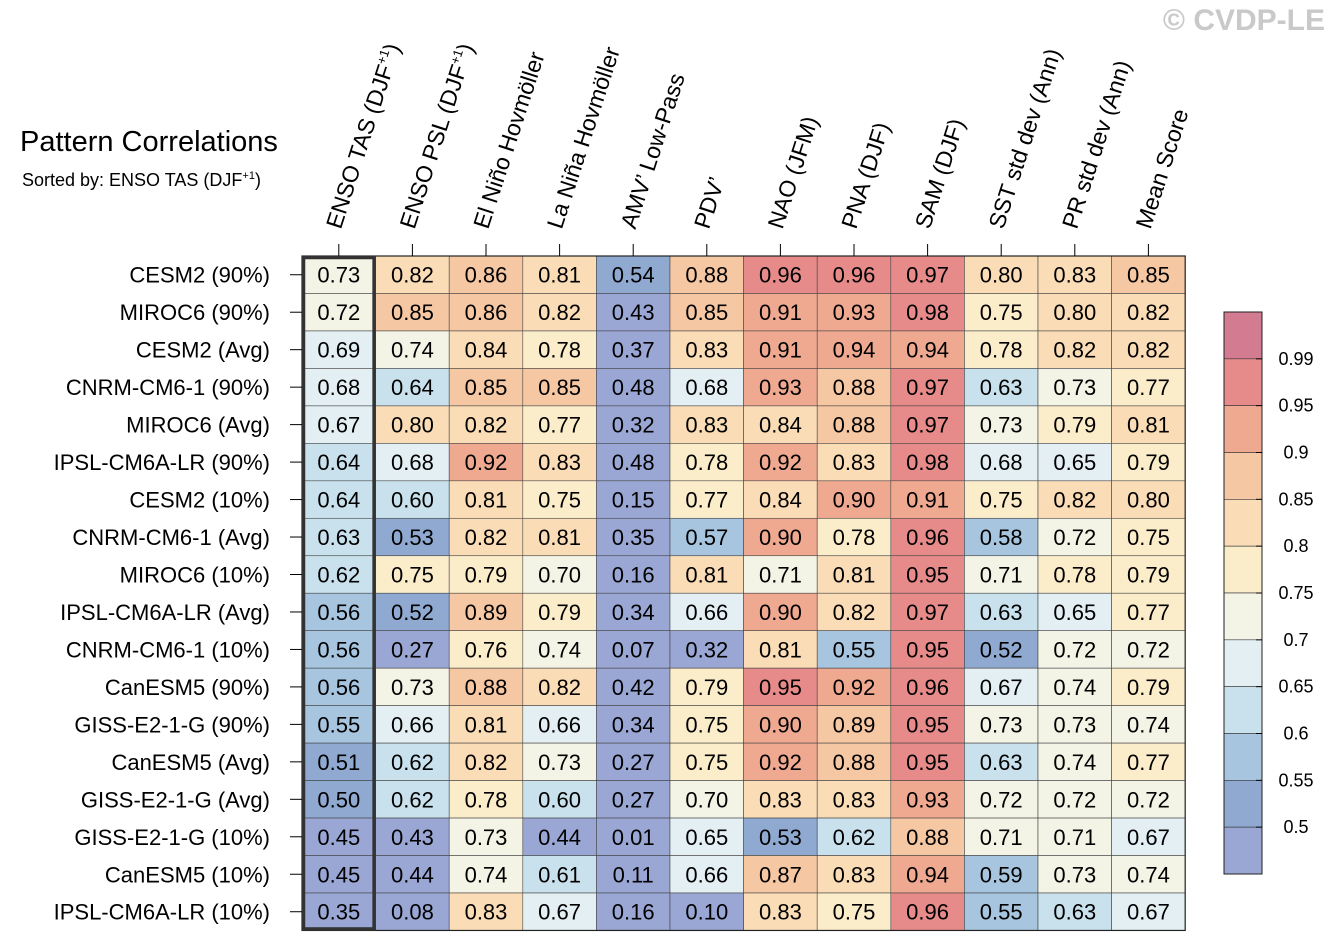  What do you see at coordinates (338, 687) in the screenshot?
I see `cell-value: 0.56` at bounding box center [338, 687].